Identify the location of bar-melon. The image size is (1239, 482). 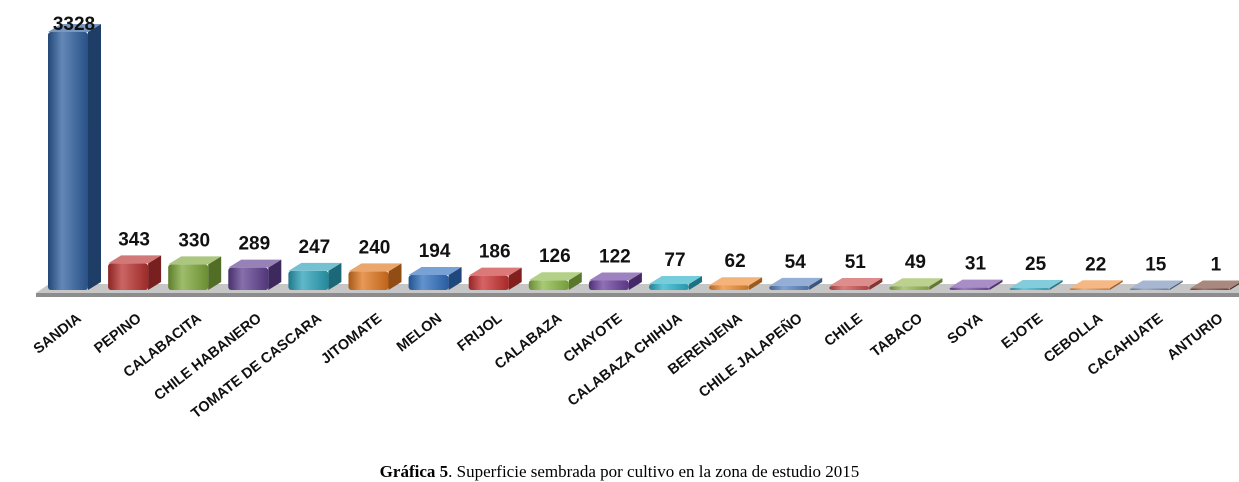
(435, 278).